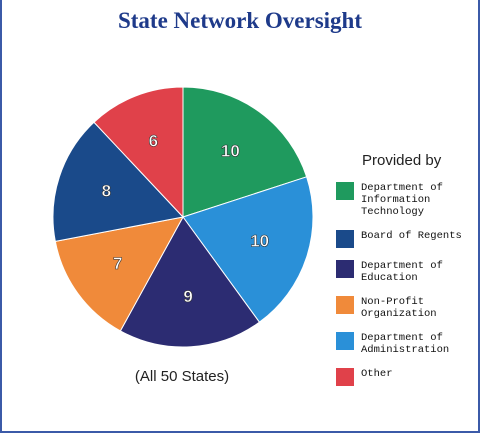 The width and height of the screenshot is (480, 435). What do you see at coordinates (406, 377) in the screenshot?
I see `legend-item: Other` at bounding box center [406, 377].